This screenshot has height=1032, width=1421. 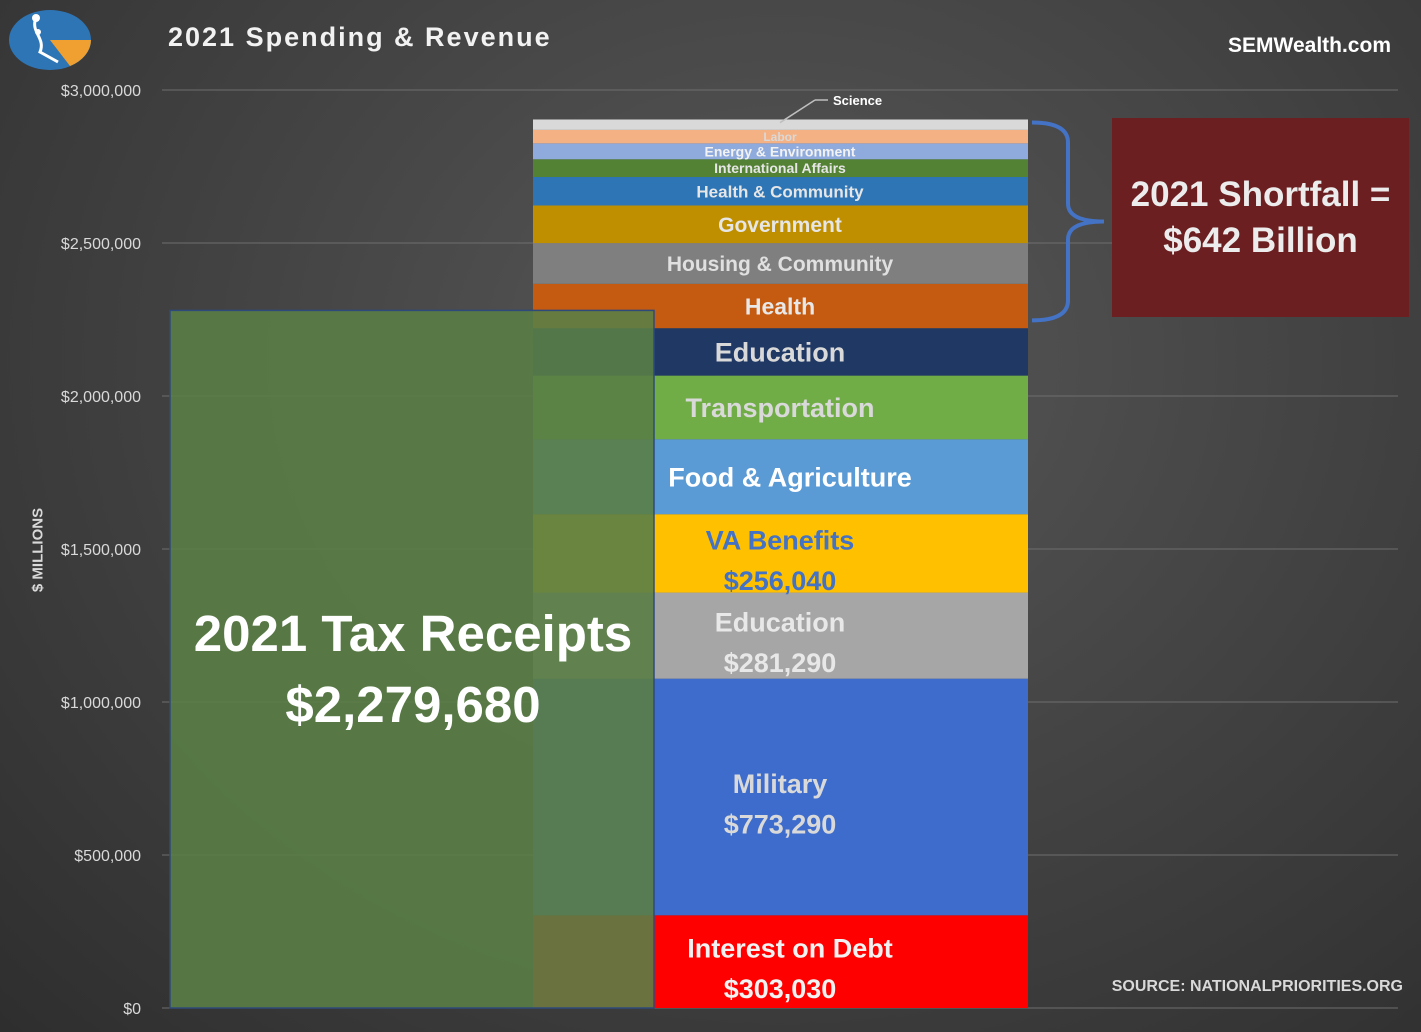 I want to click on segment-name-label: Government, so click(x=780, y=225).